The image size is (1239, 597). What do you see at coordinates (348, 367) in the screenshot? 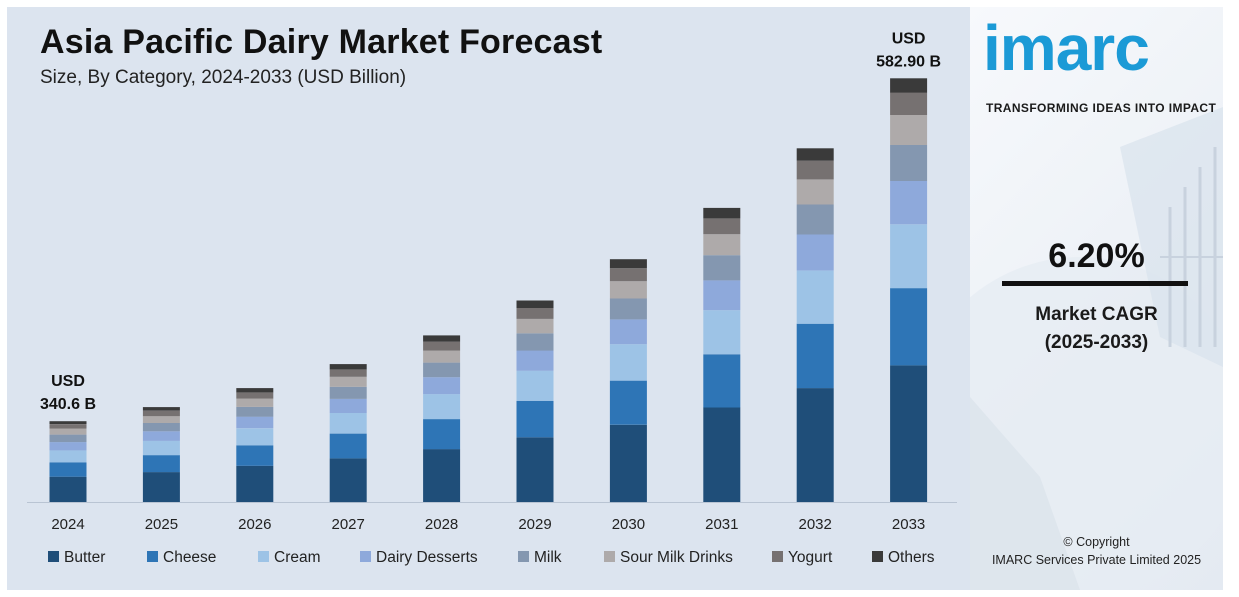
I see `bar-segment-others-2027` at bounding box center [348, 367].